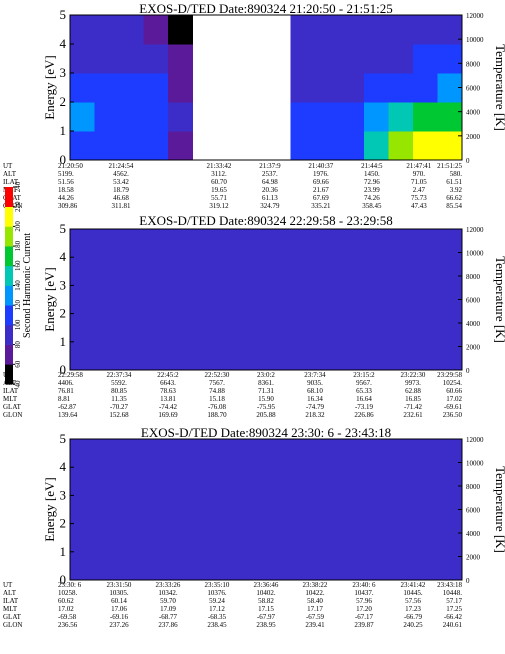 Image resolution: width=505 pixels, height=654 pixels. Describe the element at coordinates (413, 617) in the screenshot. I see `ephemeris-value: -66.79` at that location.